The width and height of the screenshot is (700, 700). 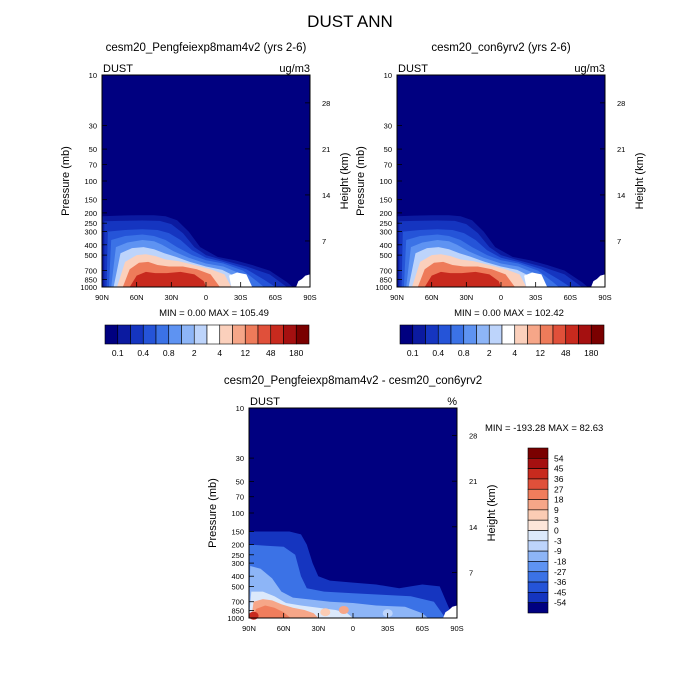 I want to click on y-tick-label: 150, so click(x=90, y=200).